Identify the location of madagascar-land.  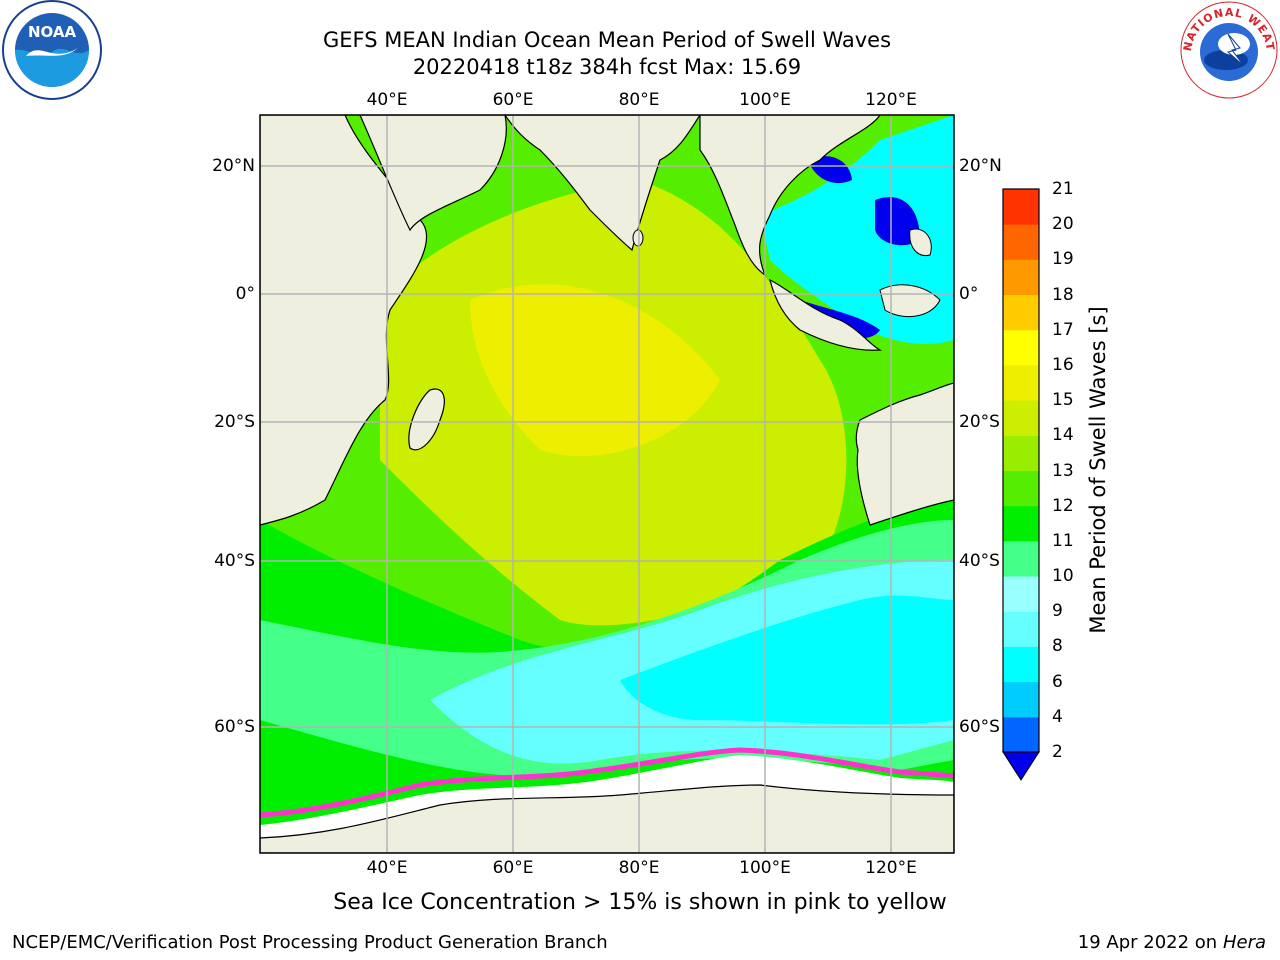
(426, 419).